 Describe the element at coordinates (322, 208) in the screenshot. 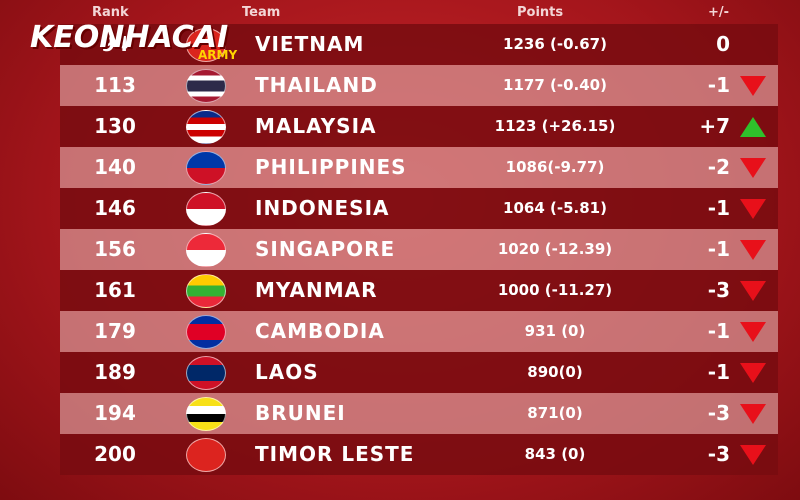

I see `team-name: INDONESIA` at that location.